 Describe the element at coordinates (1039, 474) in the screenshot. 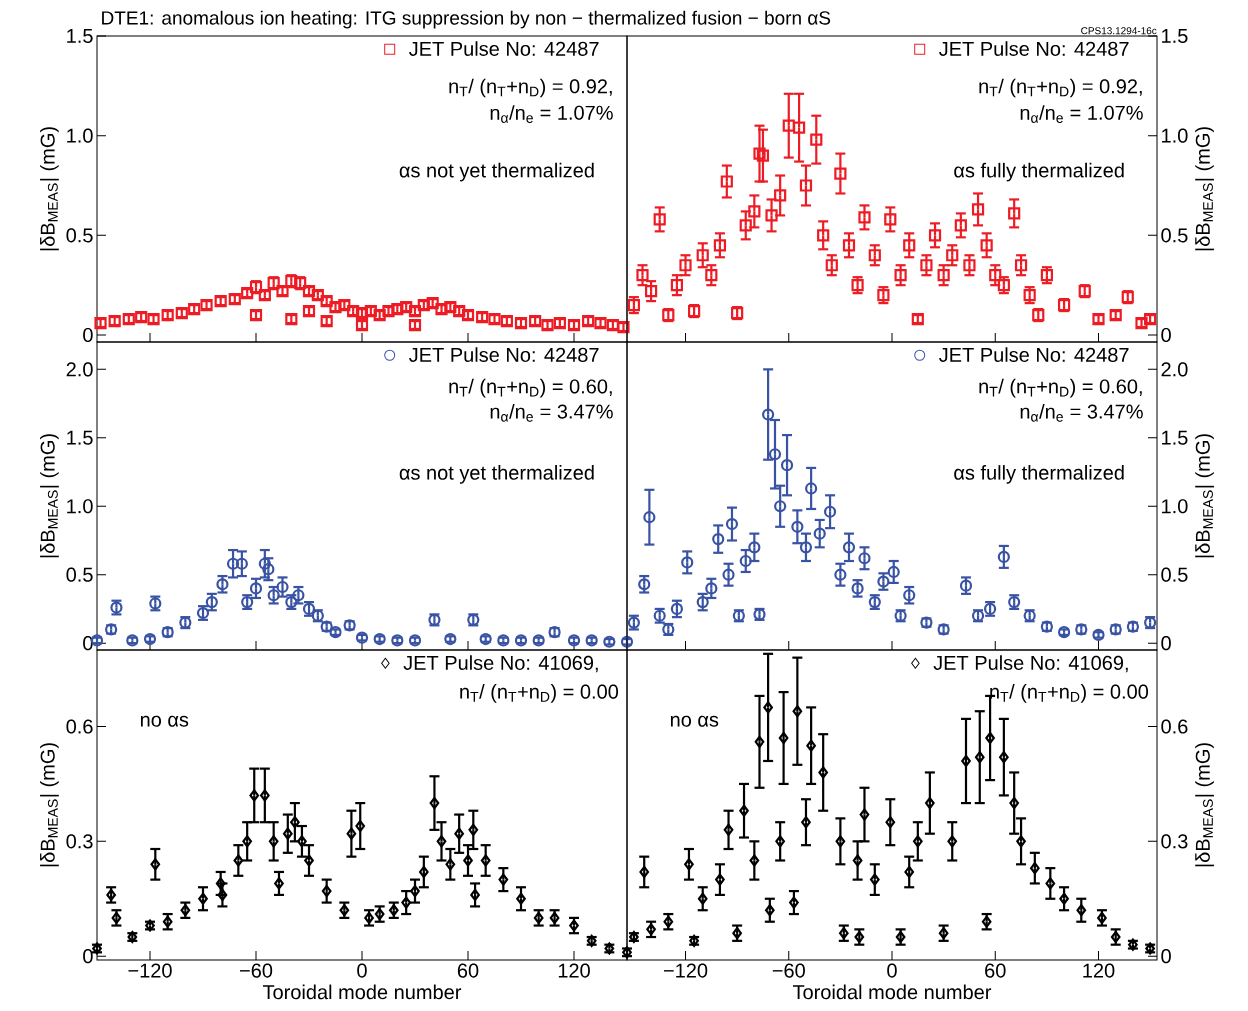

I see `annotation: αs fully thermalized` at that location.